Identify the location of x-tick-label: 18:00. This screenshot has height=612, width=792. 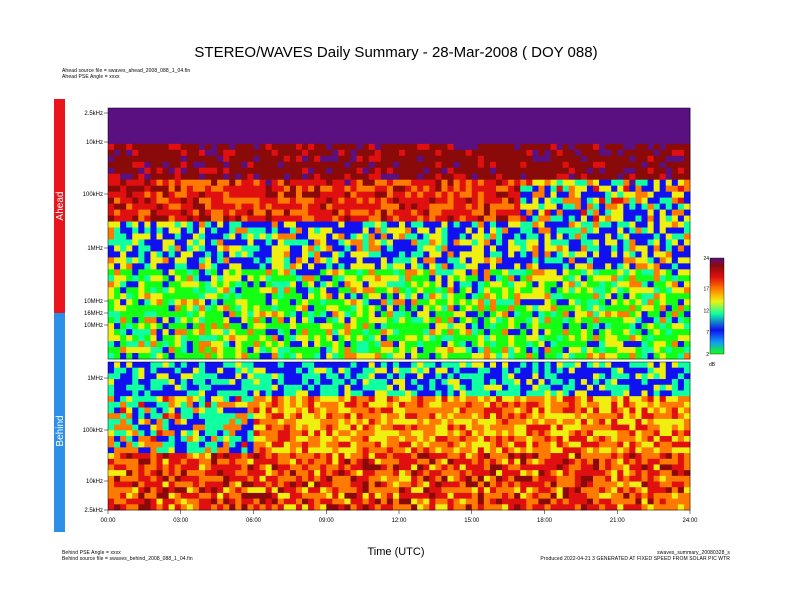
(545, 521).